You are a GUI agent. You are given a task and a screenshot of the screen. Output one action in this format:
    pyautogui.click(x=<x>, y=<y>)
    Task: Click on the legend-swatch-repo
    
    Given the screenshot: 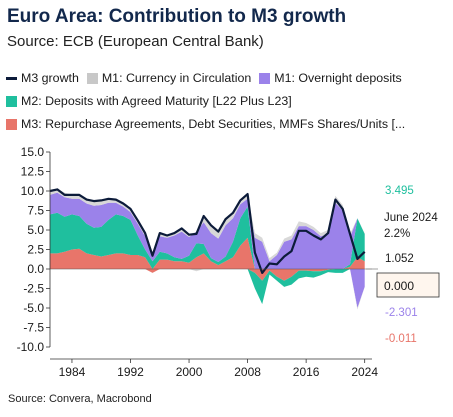 What is the action you would take?
    pyautogui.click(x=11, y=124)
    